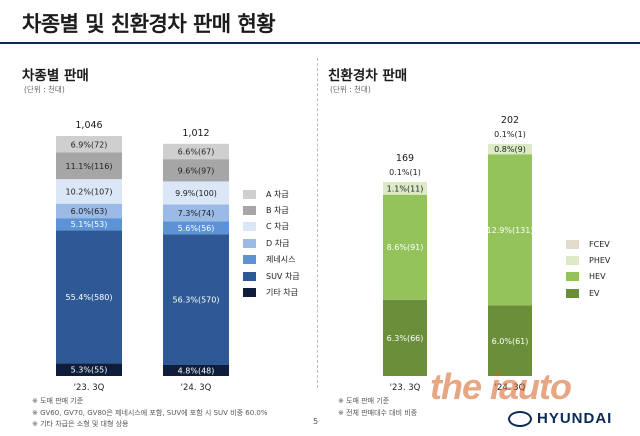 The image size is (640, 436). Describe the element at coordinates (316, 421) in the screenshot. I see `page-number: 5` at that location.